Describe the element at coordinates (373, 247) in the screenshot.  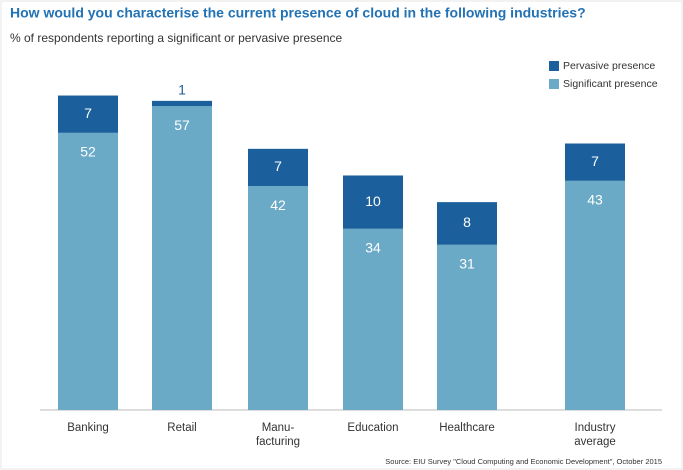
I see `value-label: 34` at that location.